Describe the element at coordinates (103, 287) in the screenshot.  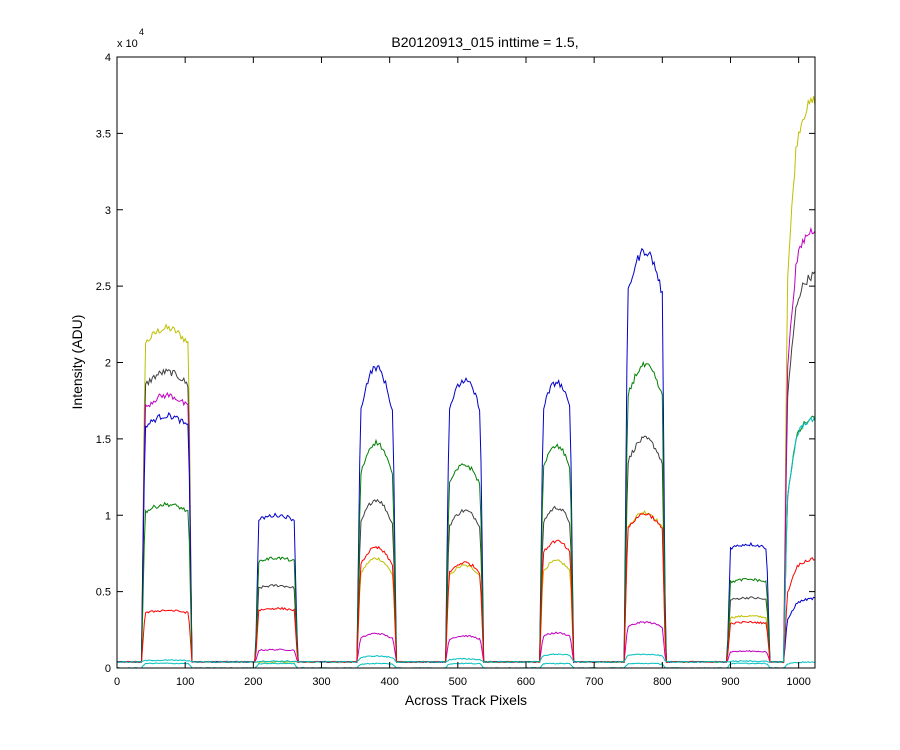
I see `y-tick-label: 2.5` at that location.